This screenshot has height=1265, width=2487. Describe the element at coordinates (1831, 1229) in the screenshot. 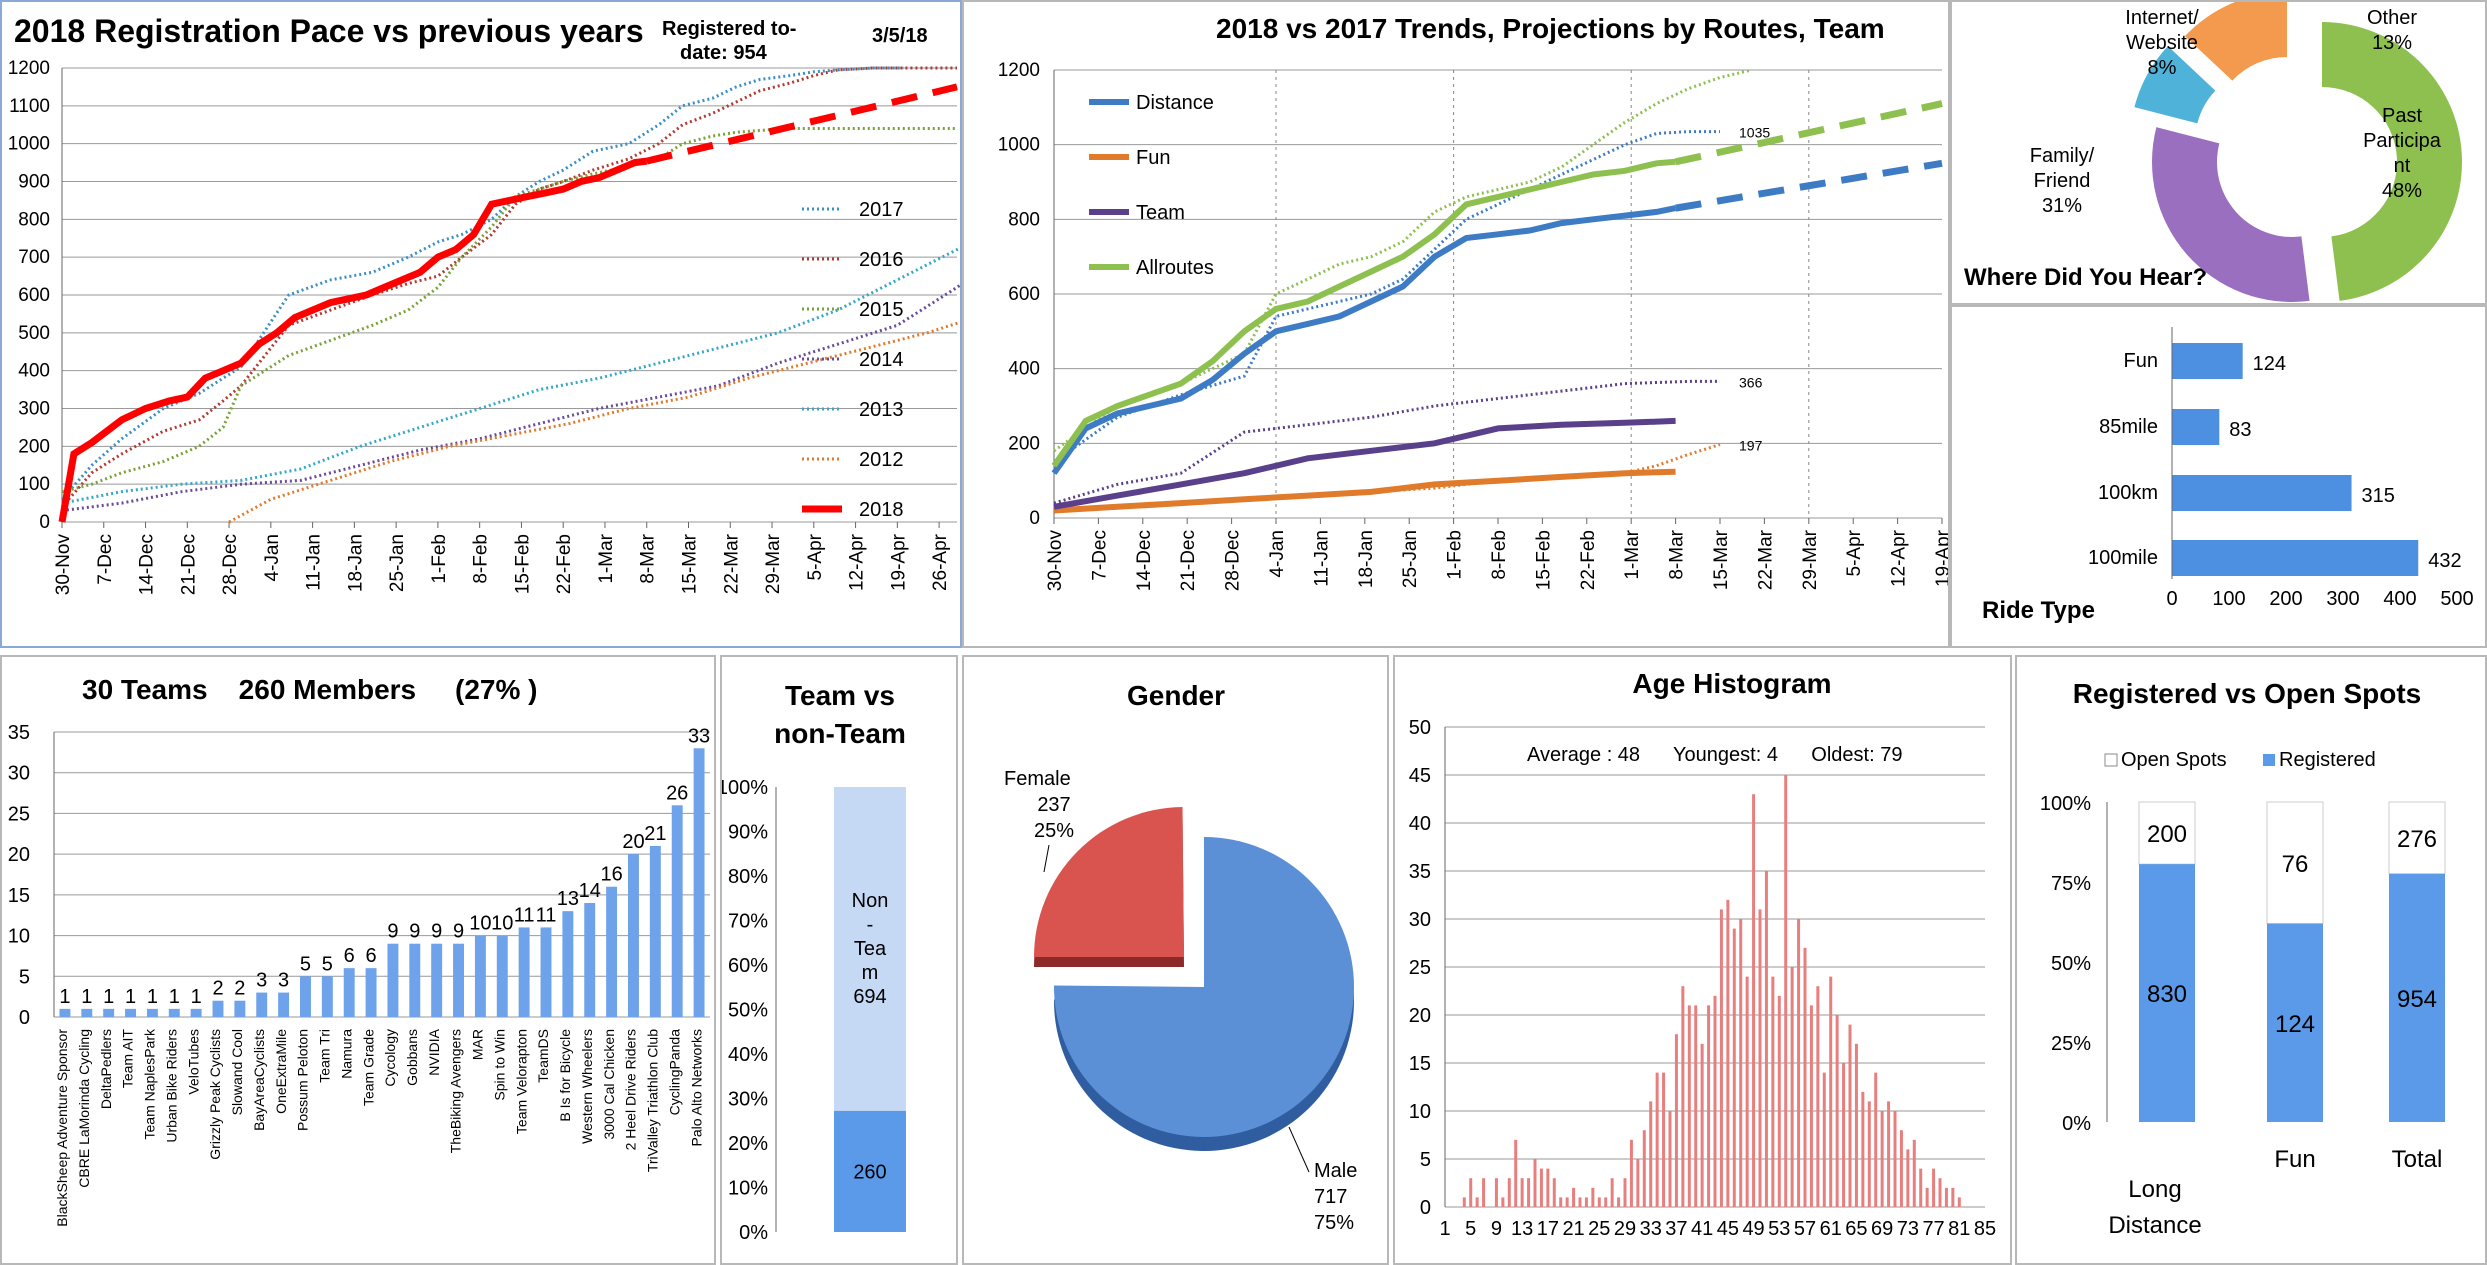

I see `x-tick-label: 61` at that location.